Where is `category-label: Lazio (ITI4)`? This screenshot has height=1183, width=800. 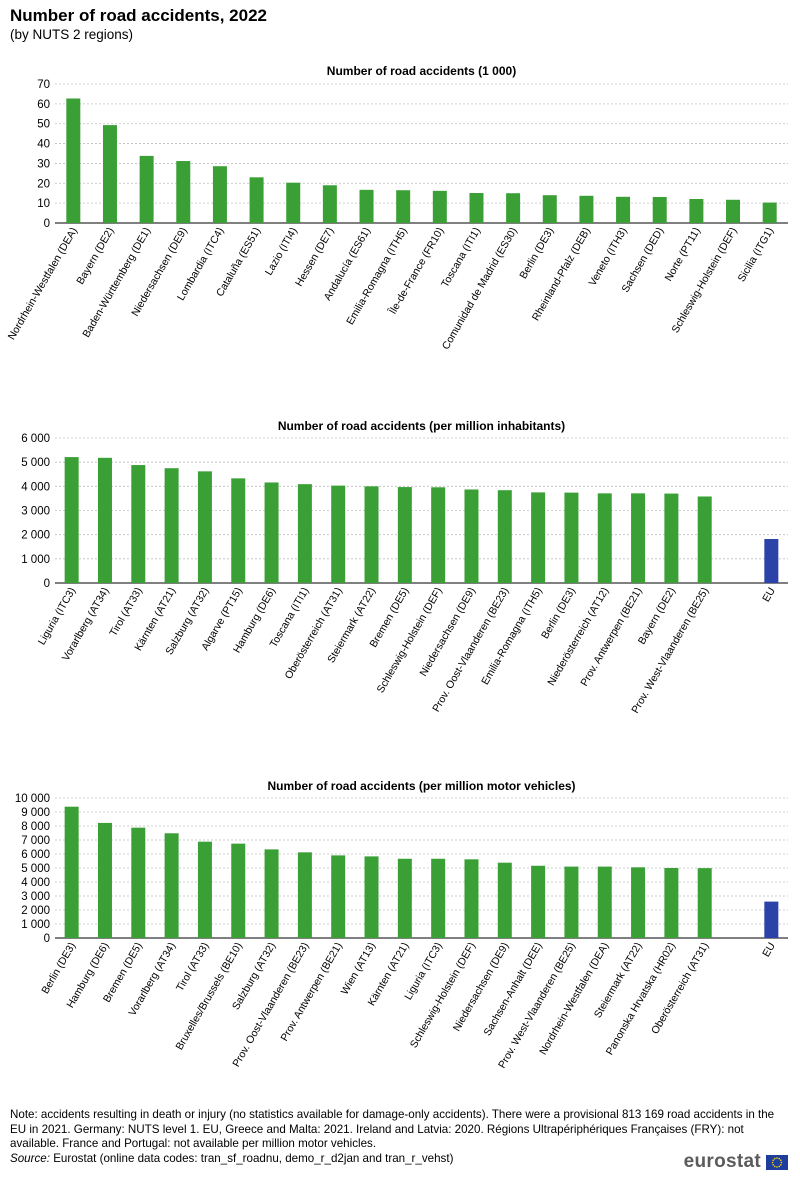
category-label: Lazio (ITI4) is located at coordinates (281, 252).